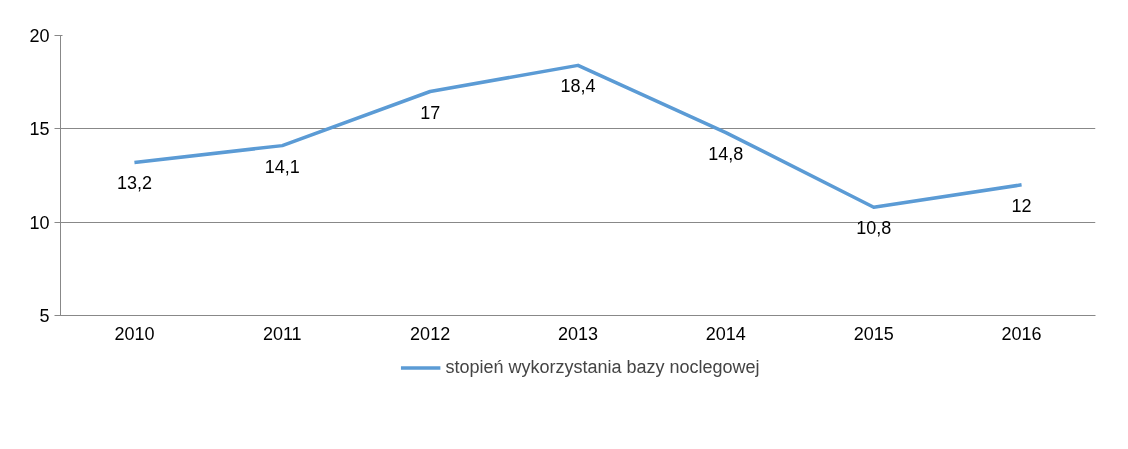 The height and width of the screenshot is (449, 1128). Describe the element at coordinates (1021, 333) in the screenshot. I see `x-tick-label: 2016` at that location.